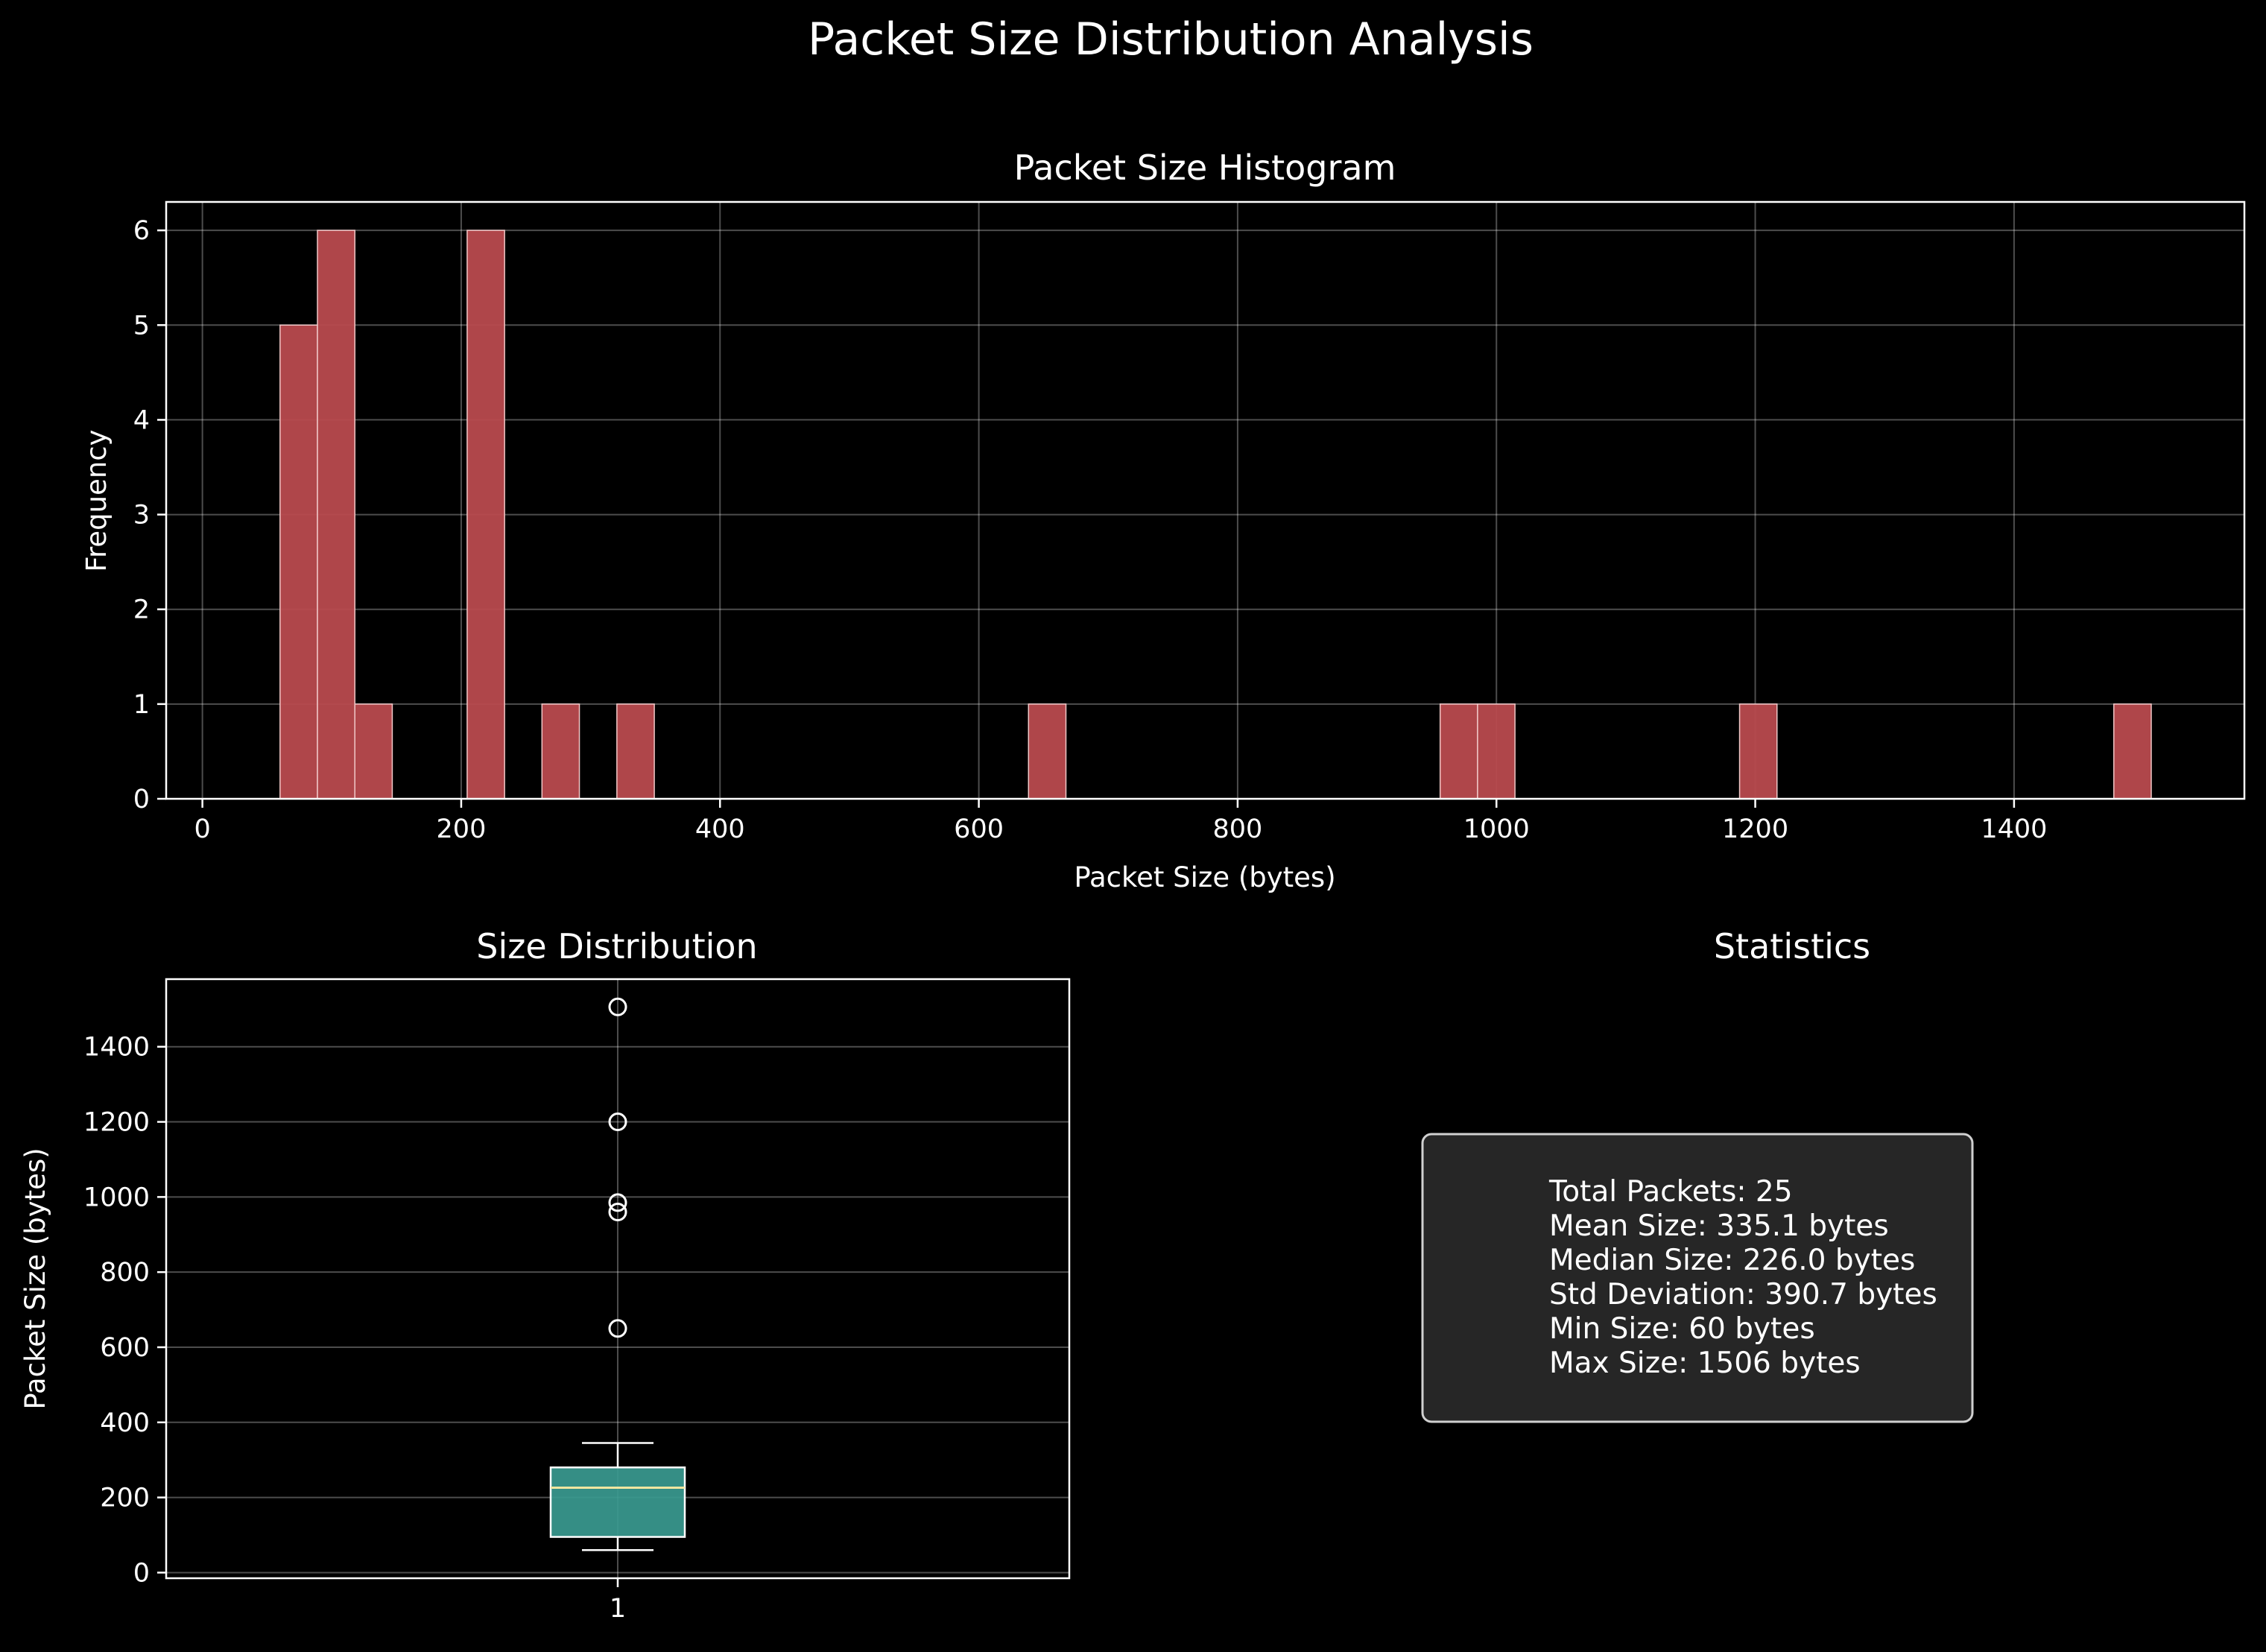  Describe the element at coordinates (1732, 1261) in the screenshot. I see `stat-median-size: Median Size: 226.0 bytes` at that location.